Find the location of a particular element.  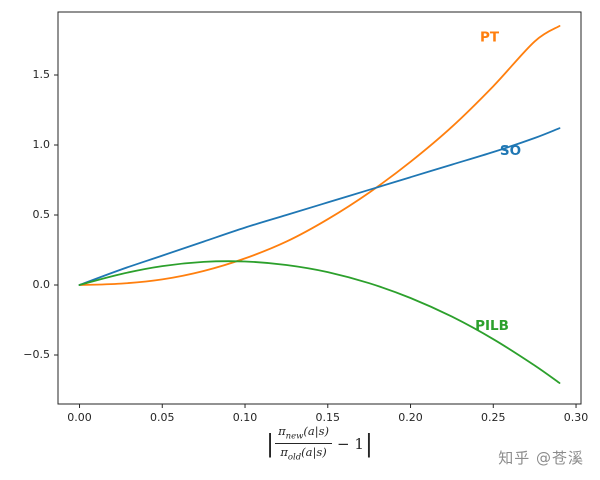

y-tick-label: 1.5 is located at coordinates (42, 74).